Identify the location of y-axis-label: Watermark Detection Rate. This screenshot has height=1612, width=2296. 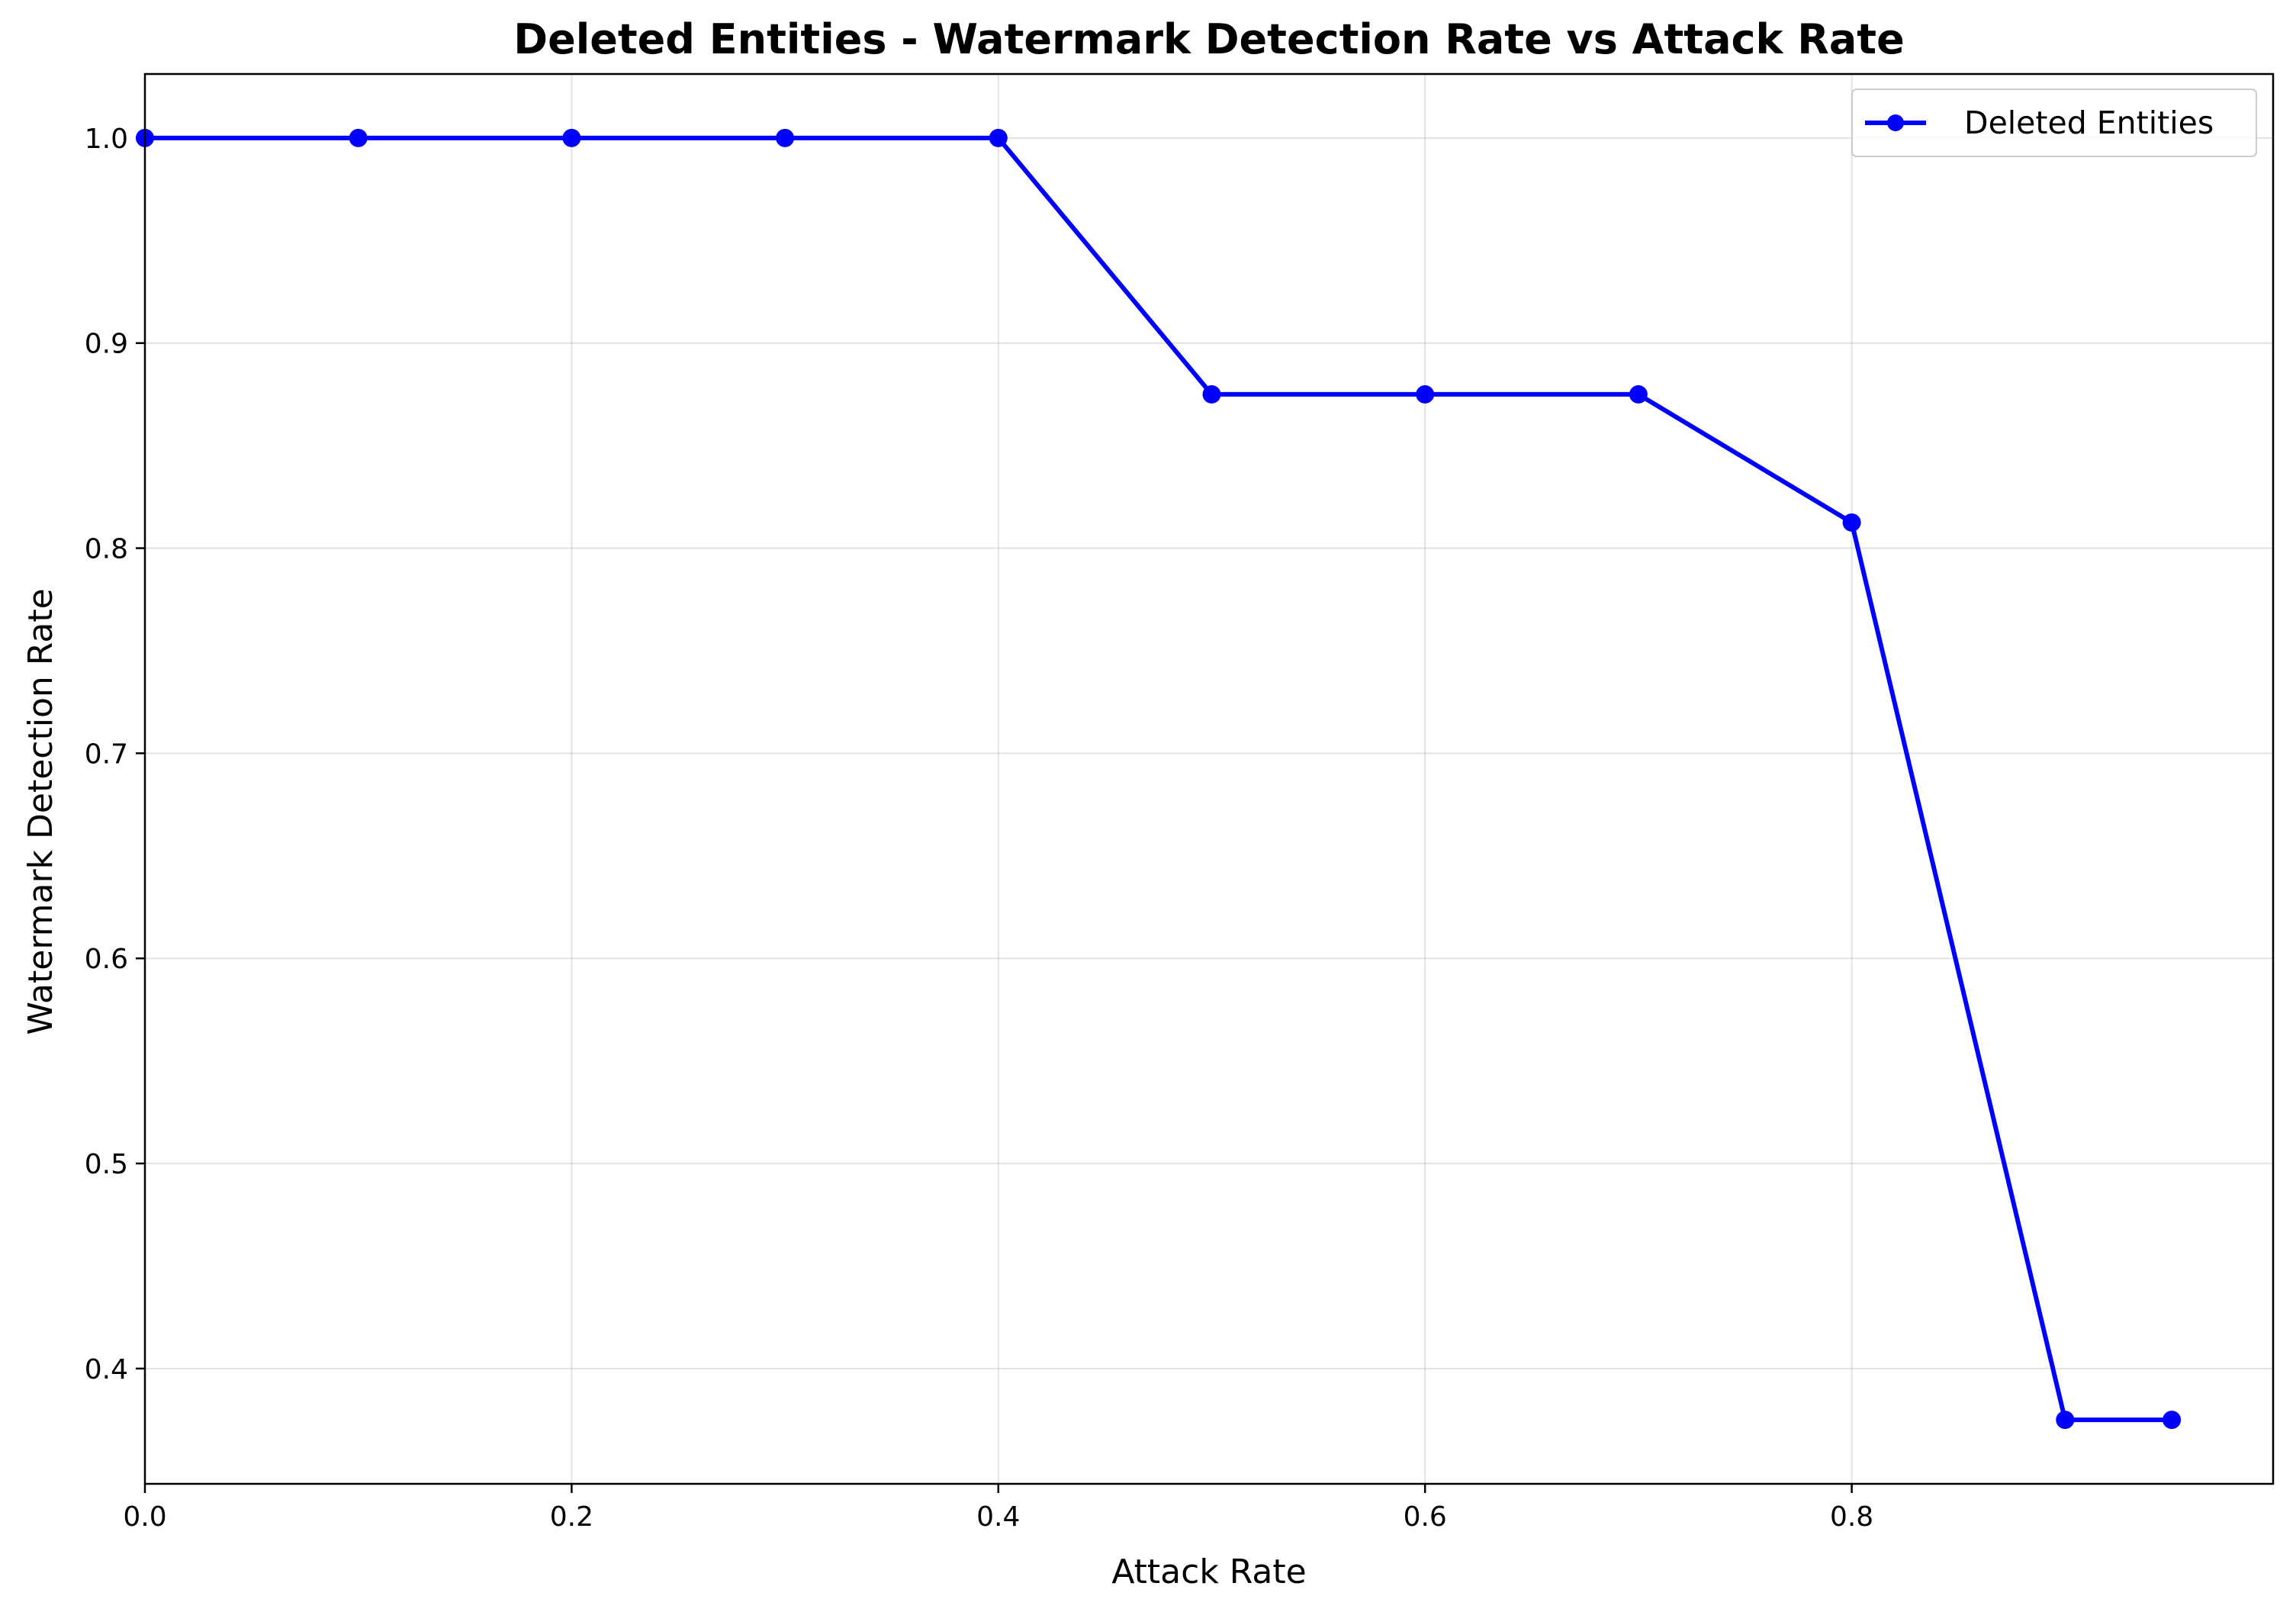
(40, 811).